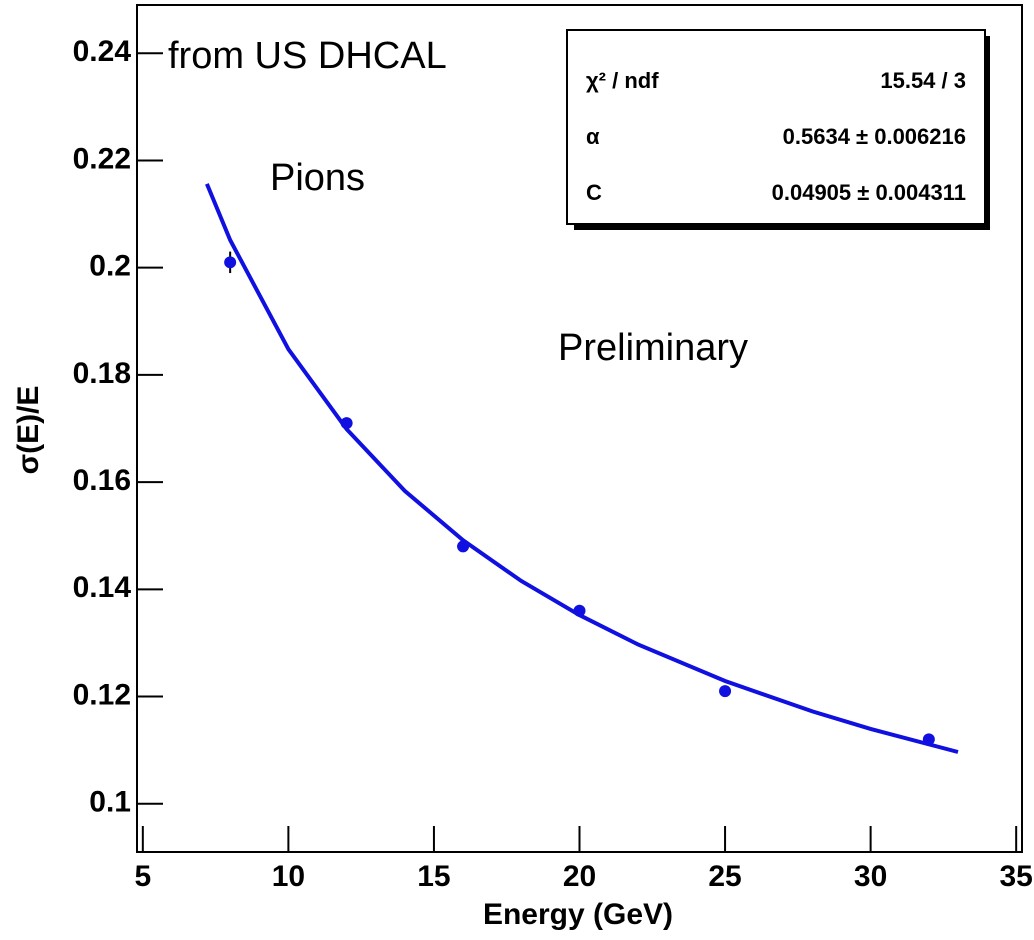  What do you see at coordinates (433, 876) in the screenshot?
I see `x-tick-label: 15` at bounding box center [433, 876].